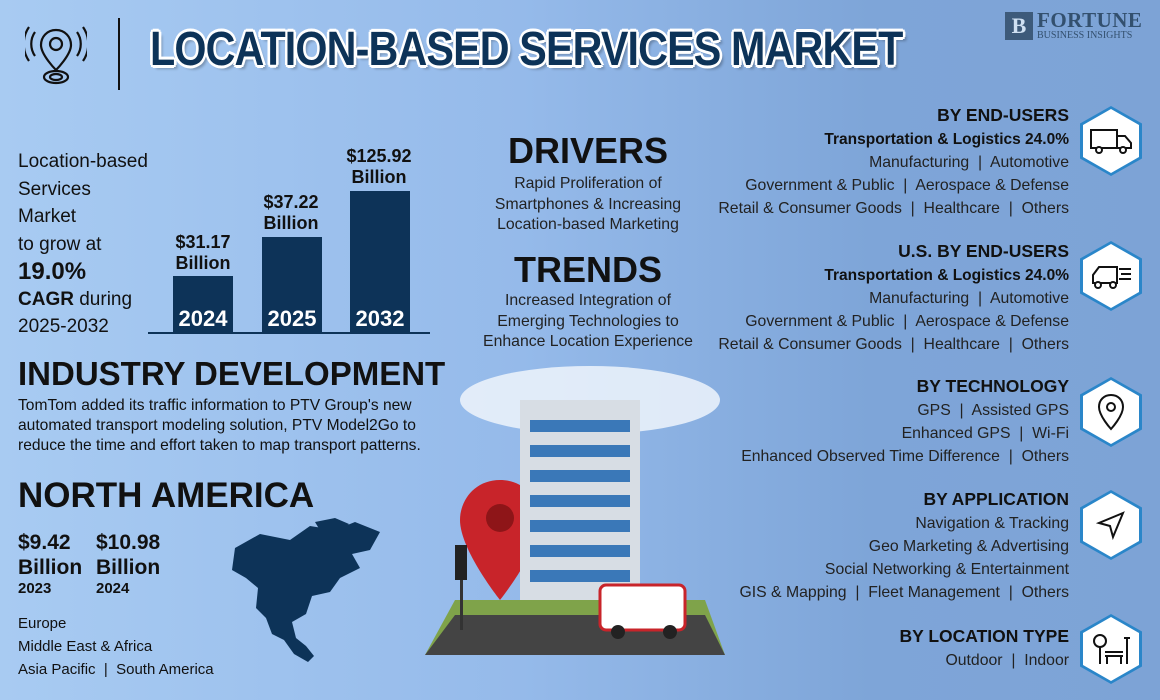 The width and height of the screenshot is (1160, 700). Describe the element at coordinates (379, 166) in the screenshot. I see `bar-label-2032: $125.92 Billion` at that location.